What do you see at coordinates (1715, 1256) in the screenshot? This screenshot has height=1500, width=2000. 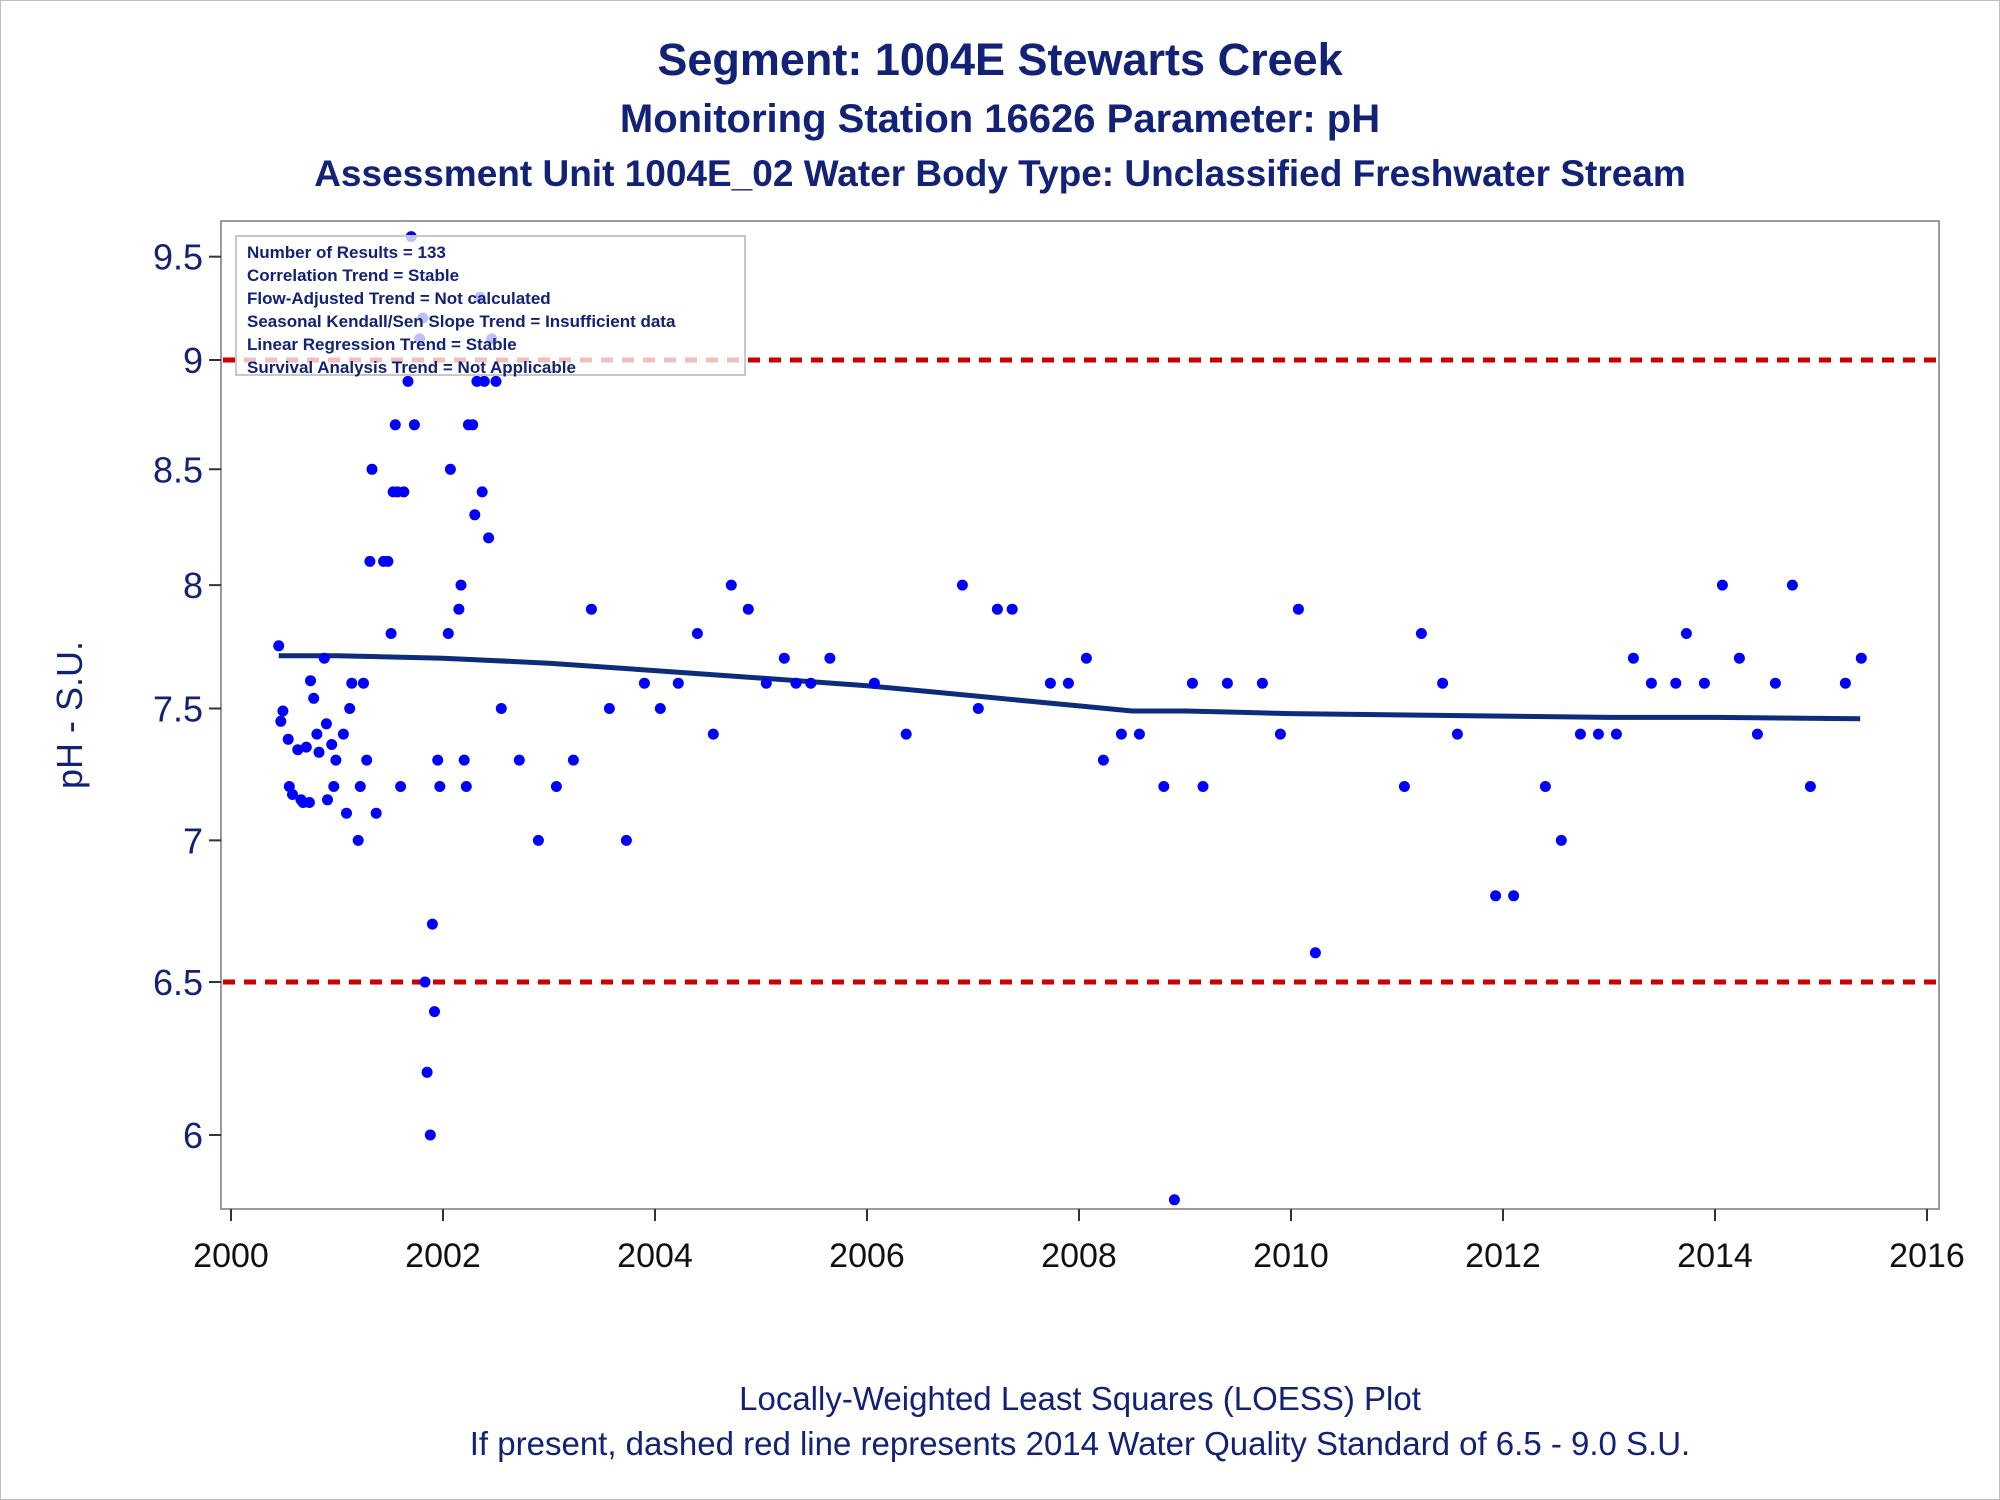 I see `x-tick-label: 2014` at bounding box center [1715, 1256].